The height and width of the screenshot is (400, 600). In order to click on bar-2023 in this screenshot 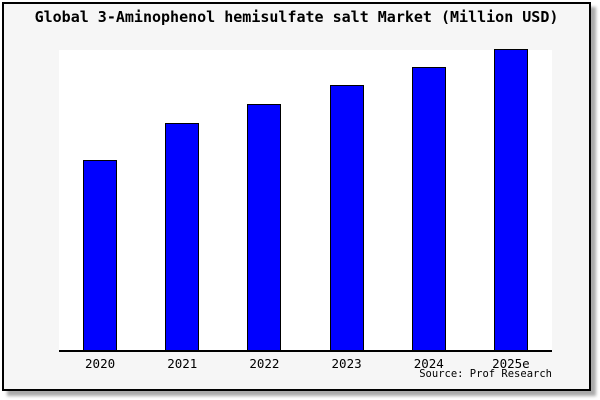, I will do `click(346, 217)`.